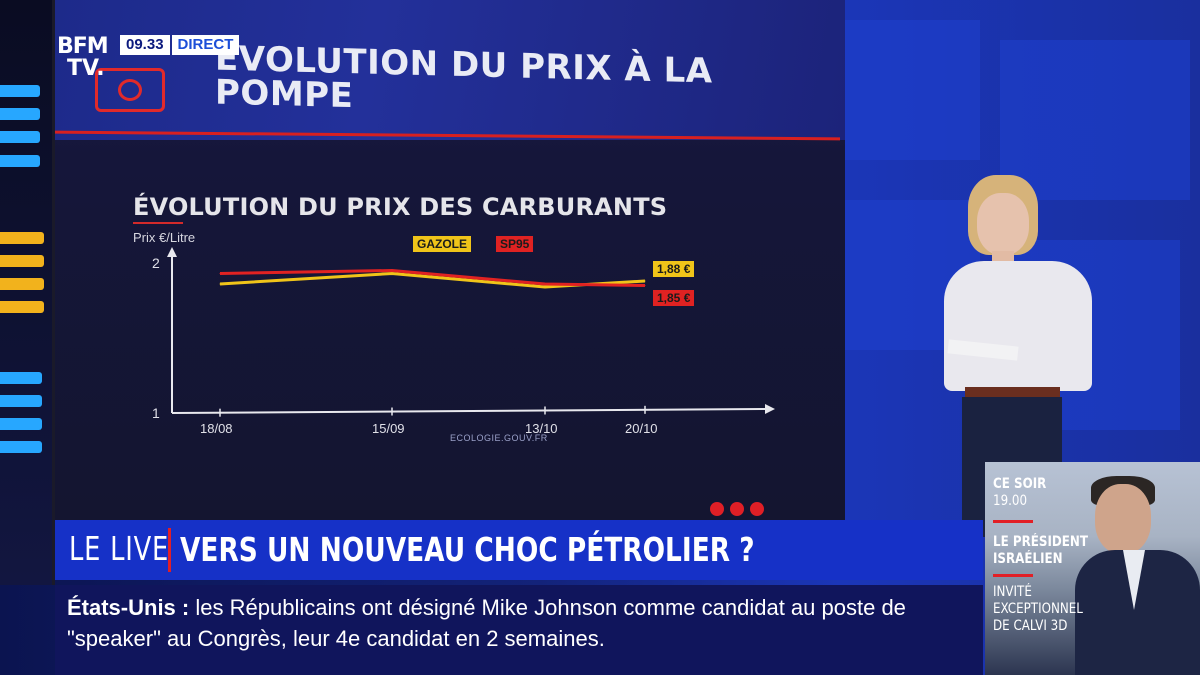 This screenshot has height=675, width=1200. What do you see at coordinates (1010, 501) in the screenshot?
I see `promo-time: 19.00` at bounding box center [1010, 501].